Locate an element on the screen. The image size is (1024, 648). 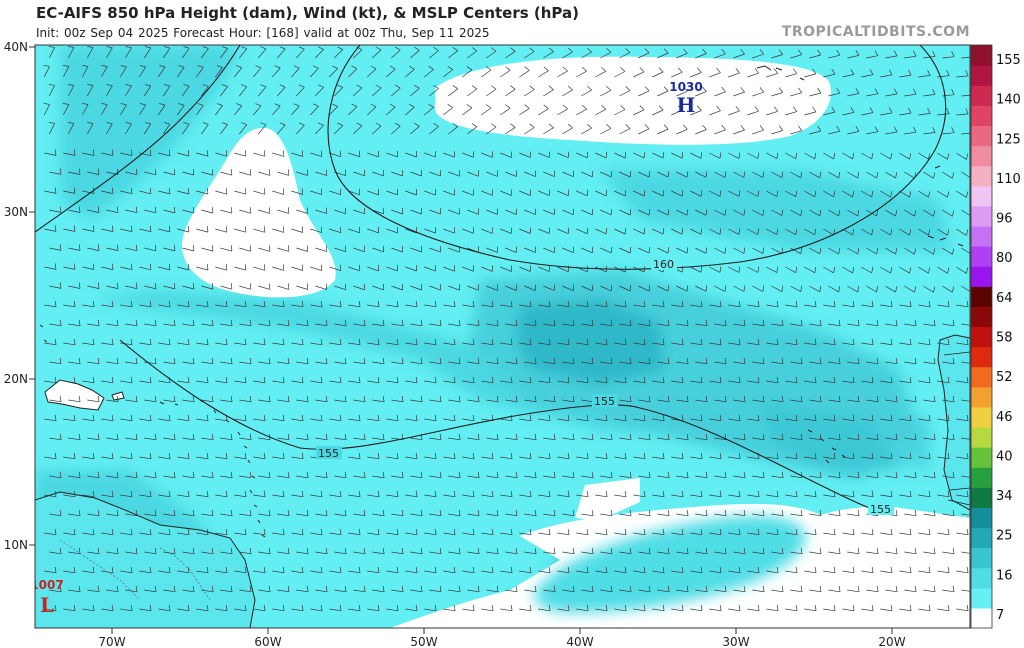
colorbar-tick-label: 125 is located at coordinates (1008, 139).